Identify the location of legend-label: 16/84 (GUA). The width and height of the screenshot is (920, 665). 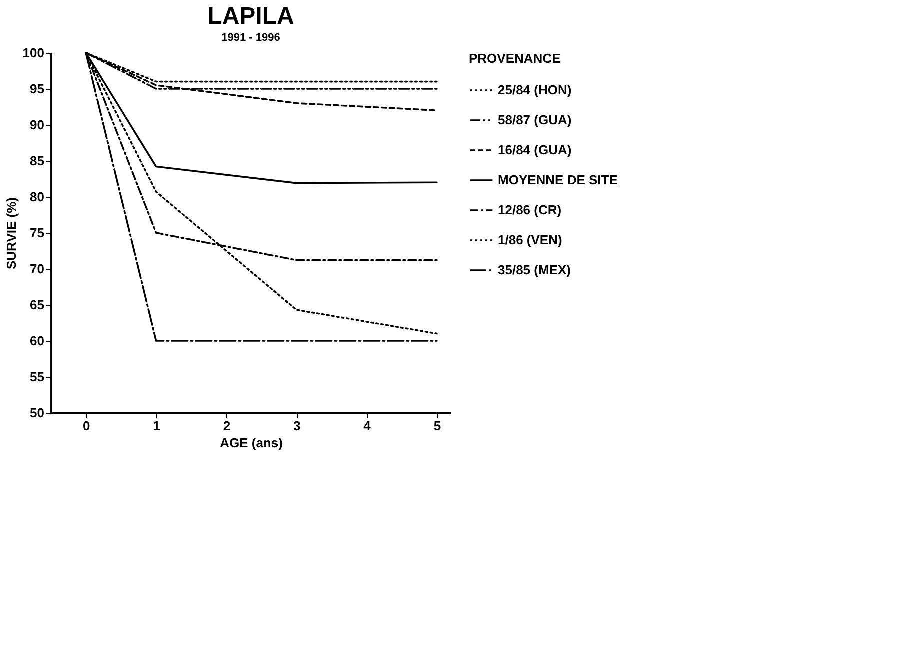
(535, 150).